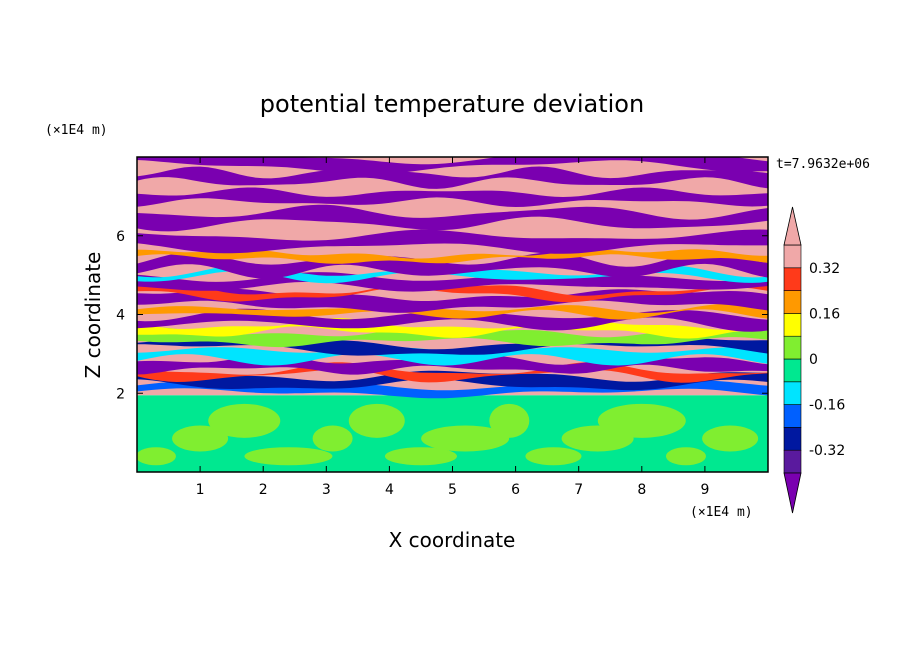 Image resolution: width=904 pixels, height=654 pixels. I want to click on y-tick-label: 2, so click(120, 394).